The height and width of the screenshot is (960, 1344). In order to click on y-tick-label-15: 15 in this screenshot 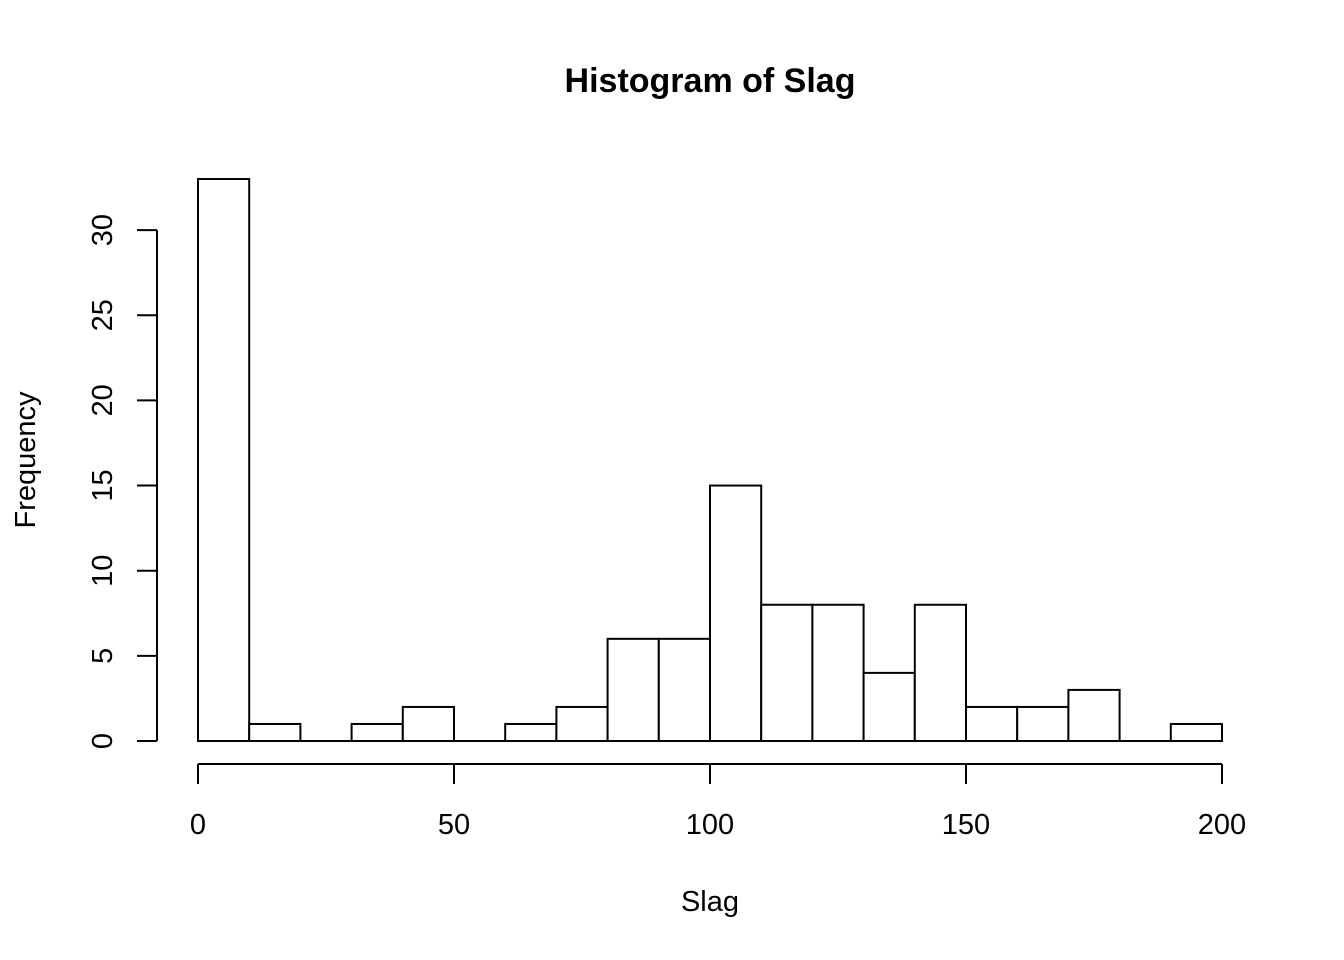, I will do `click(103, 485)`.